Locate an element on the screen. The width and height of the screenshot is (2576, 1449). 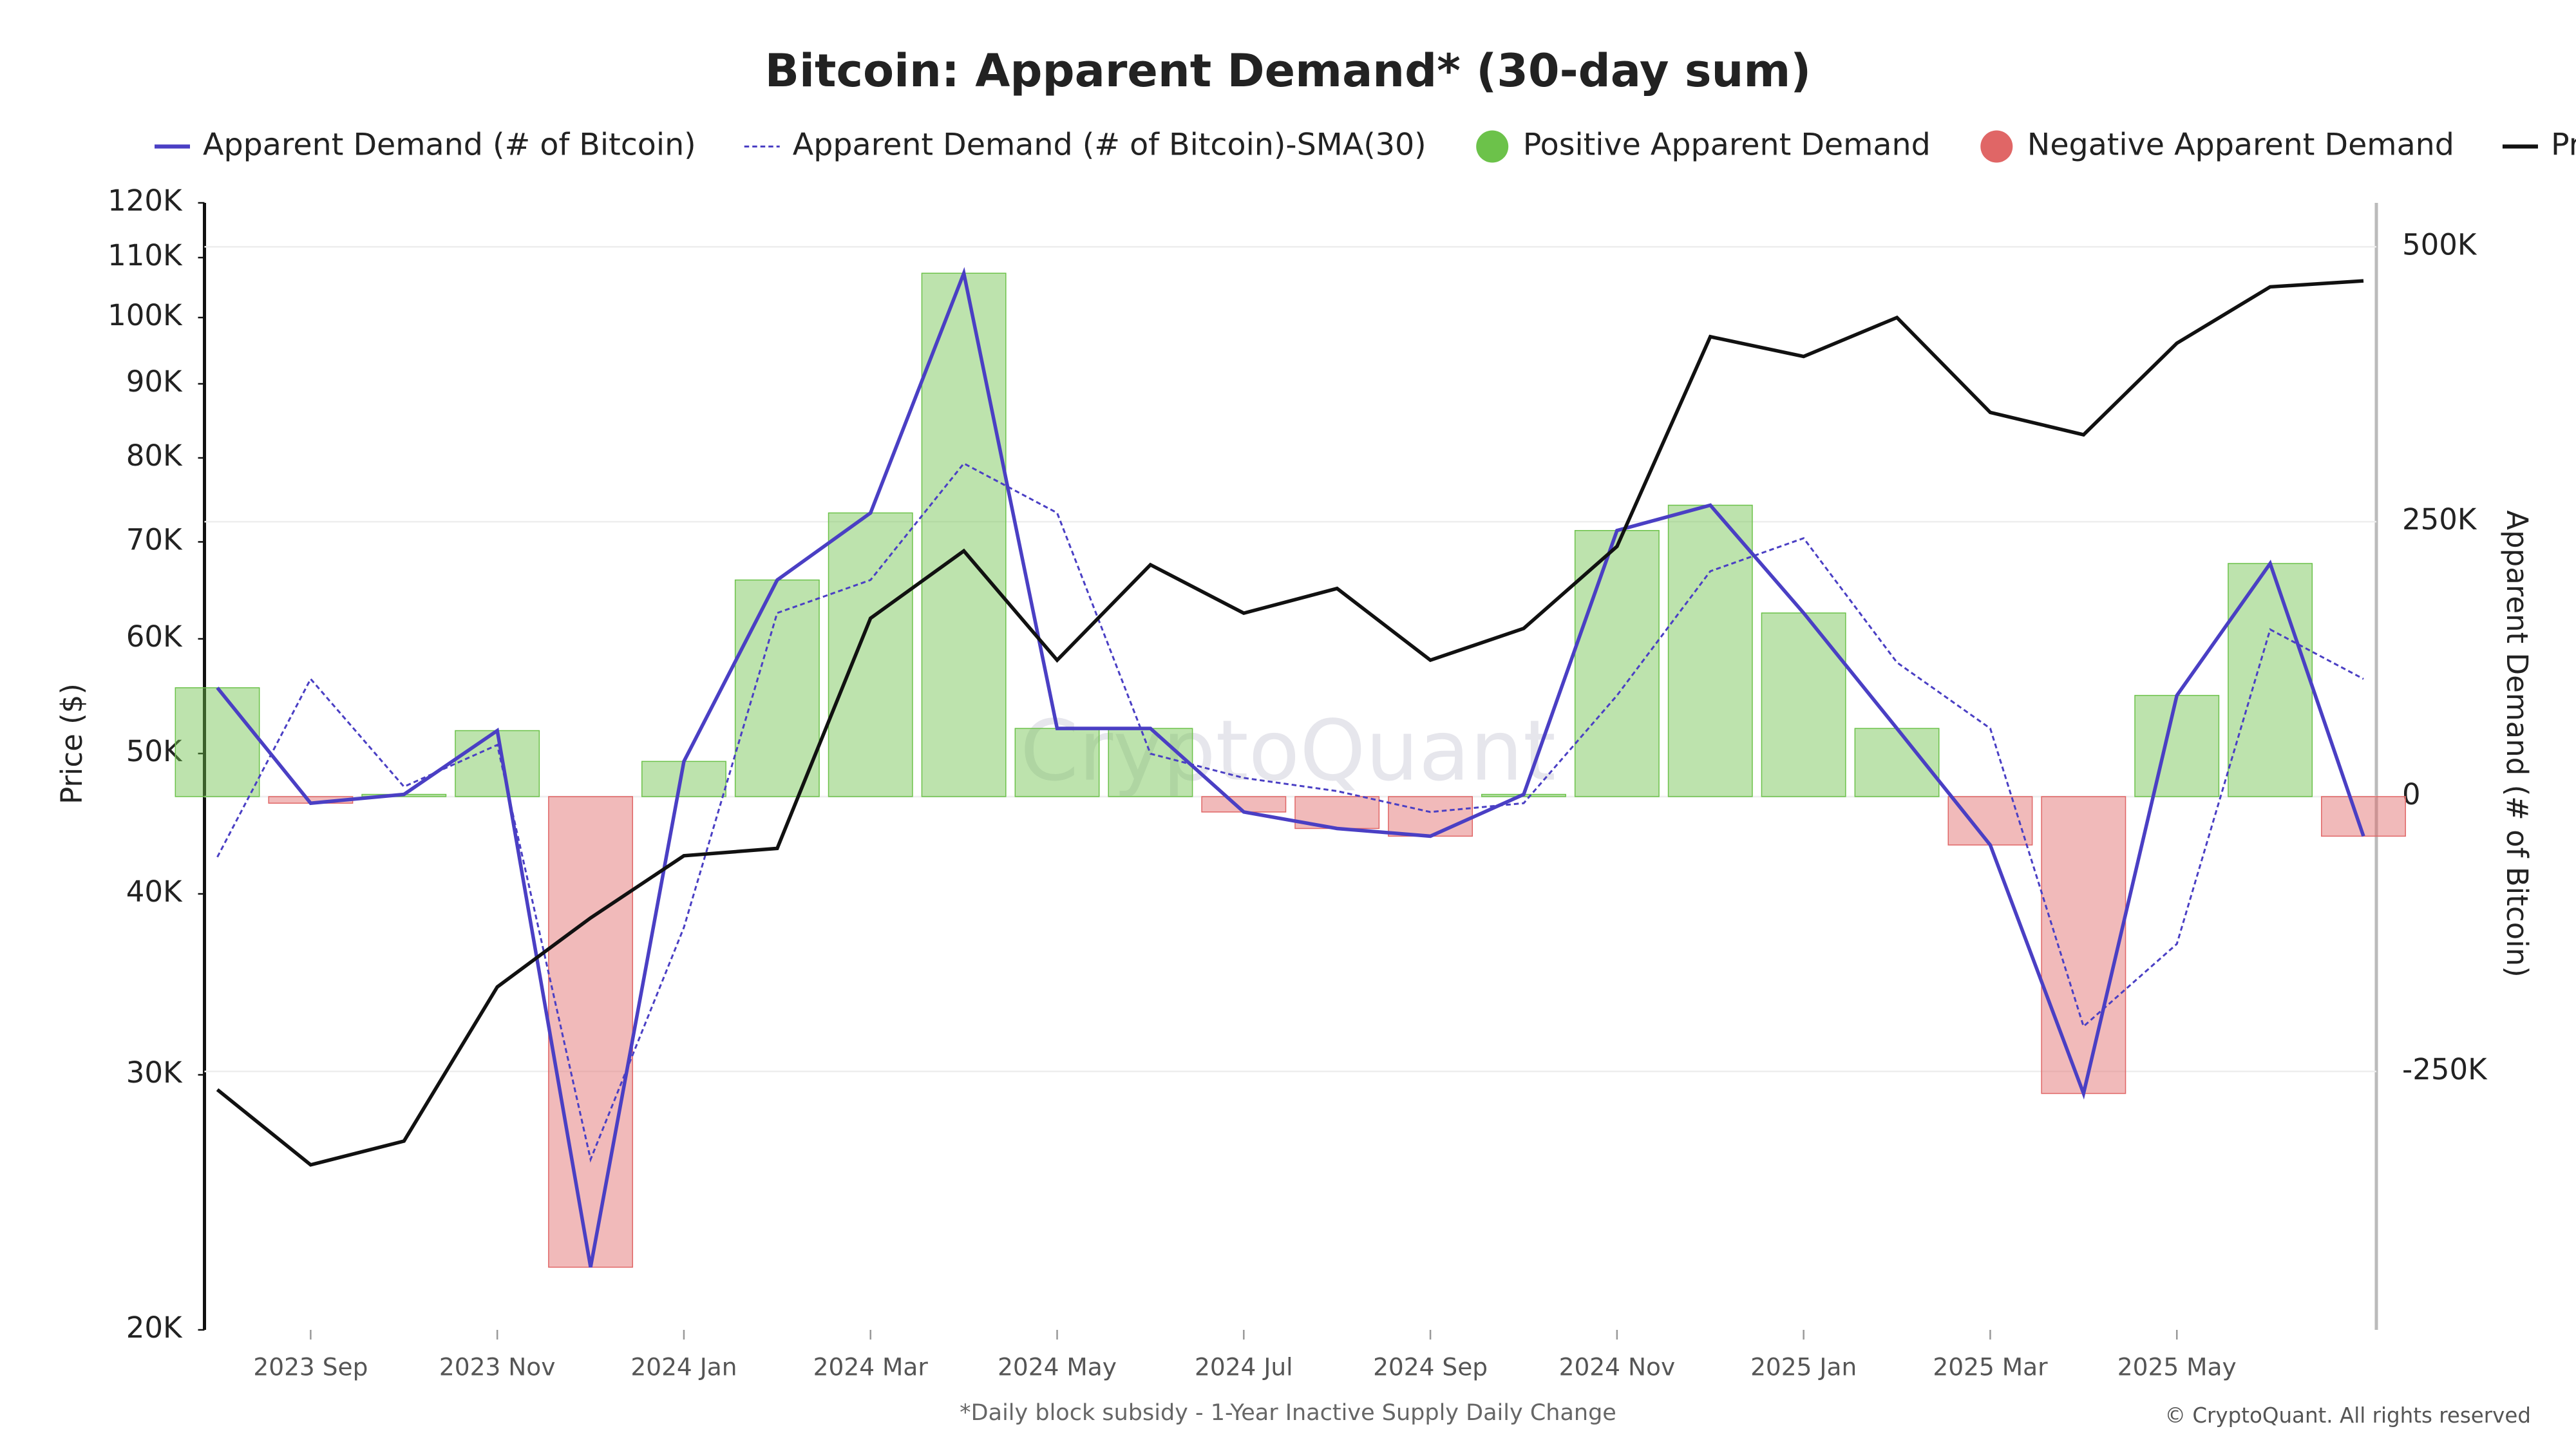
x-tick-label: 2025 Jan is located at coordinates (1803, 1367).